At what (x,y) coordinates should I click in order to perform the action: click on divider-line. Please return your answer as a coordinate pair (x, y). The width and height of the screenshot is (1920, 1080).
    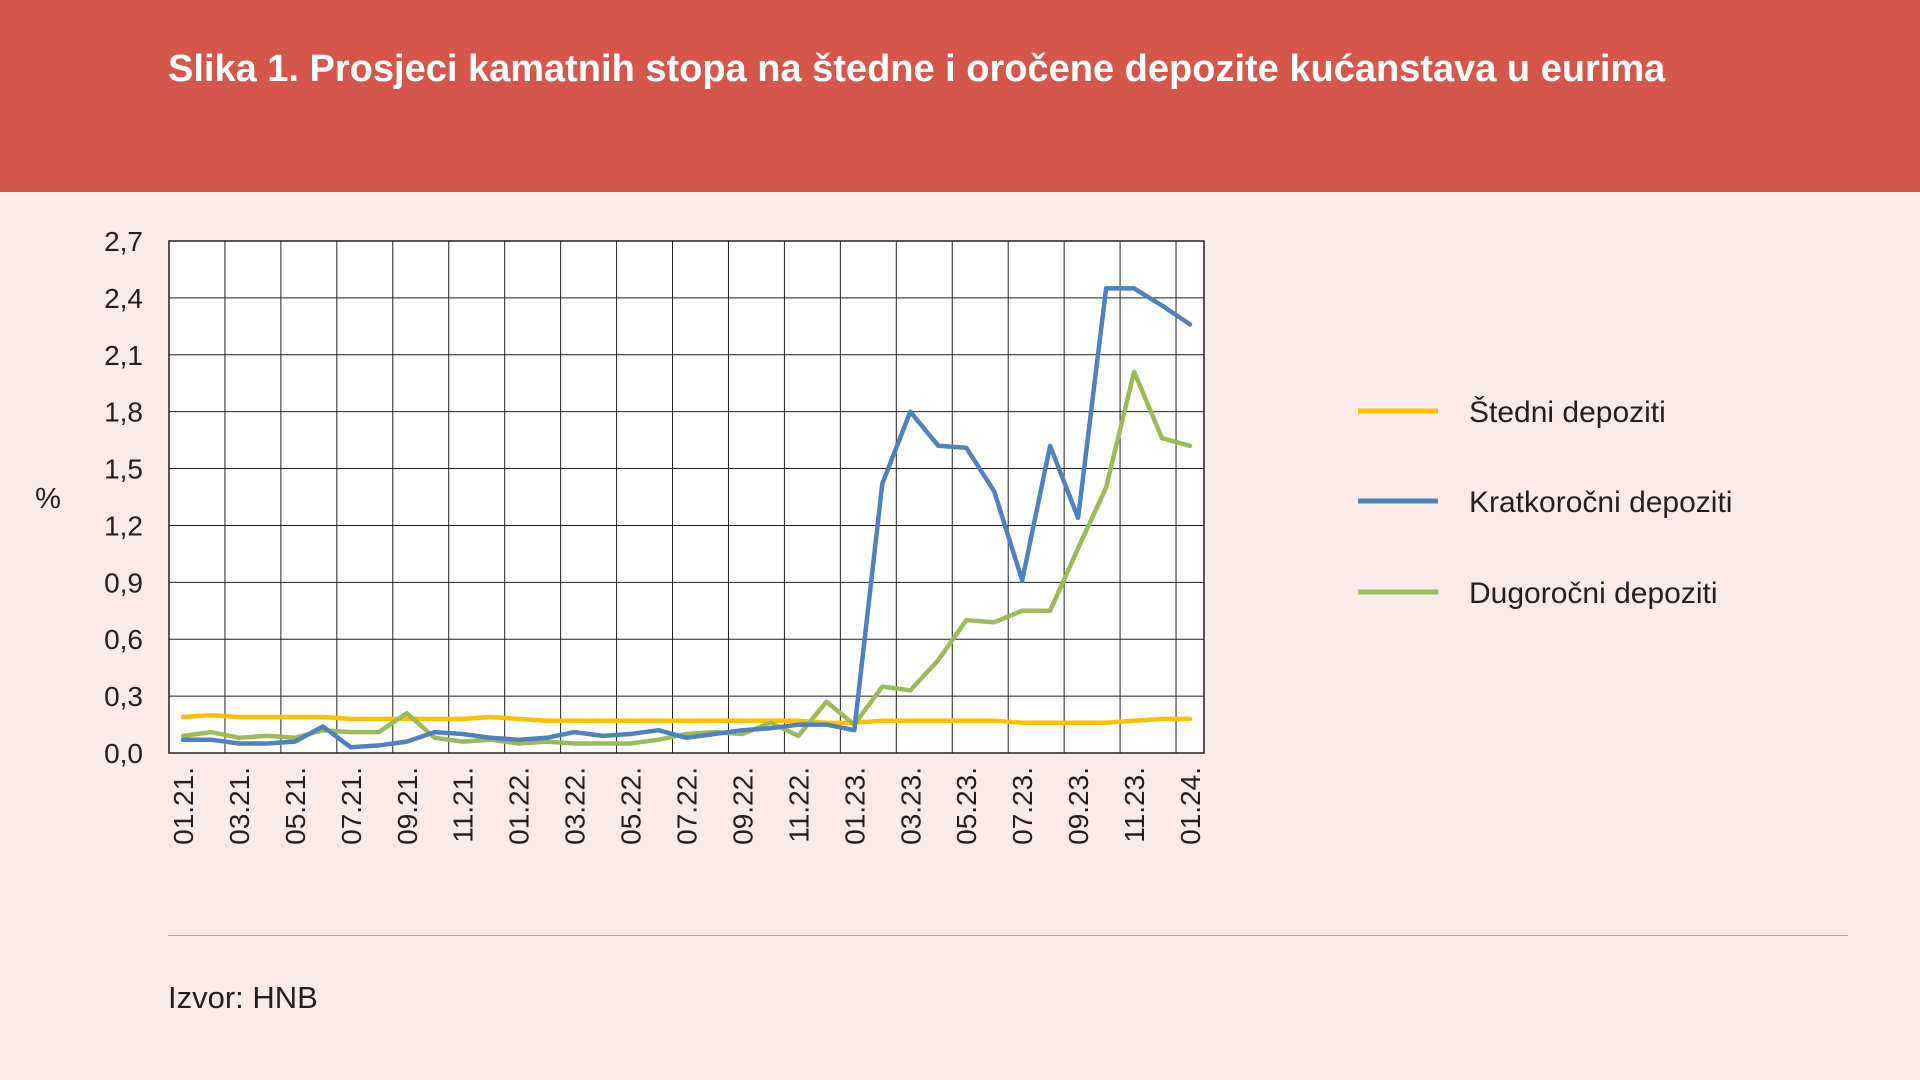
    Looking at the image, I should click on (1008, 935).